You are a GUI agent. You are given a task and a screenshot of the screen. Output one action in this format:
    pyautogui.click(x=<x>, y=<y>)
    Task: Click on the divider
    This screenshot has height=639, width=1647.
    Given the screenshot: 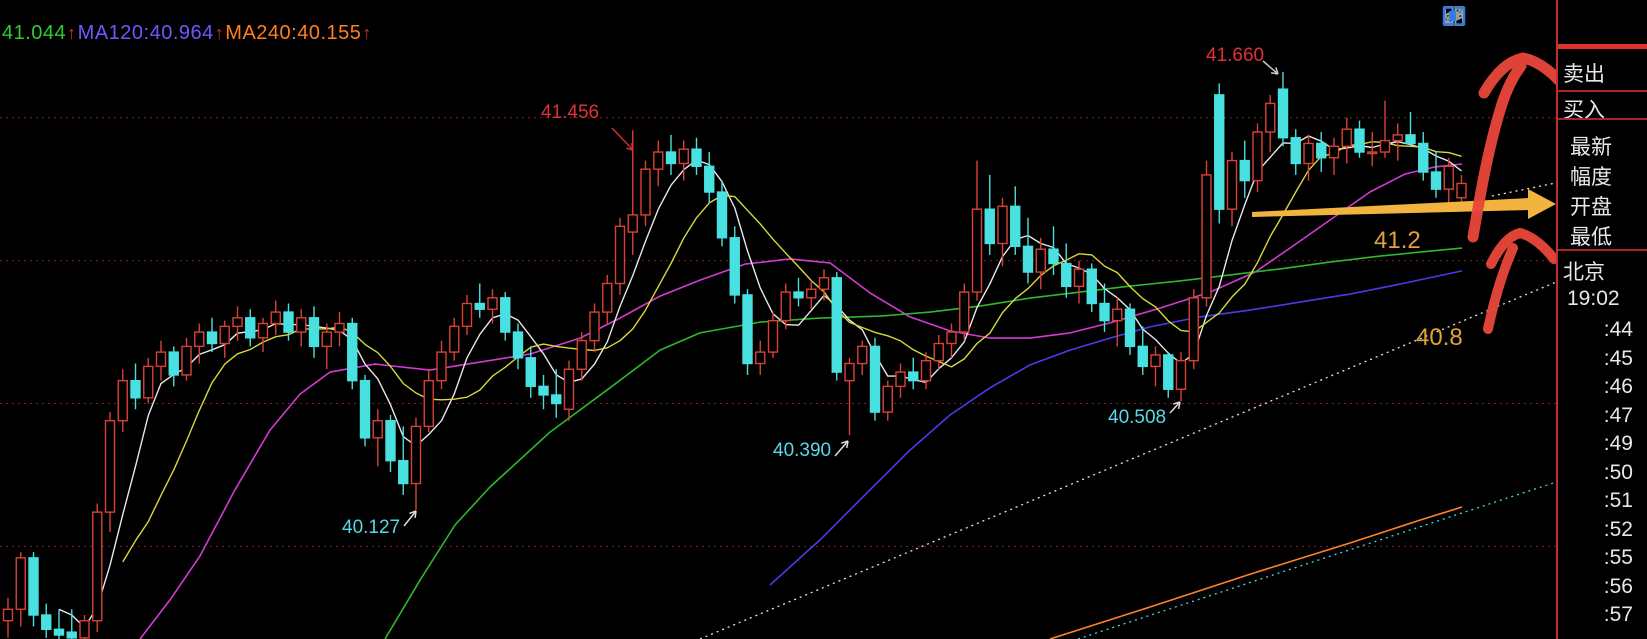 What is the action you would take?
    pyautogui.click(x=1602, y=91)
    